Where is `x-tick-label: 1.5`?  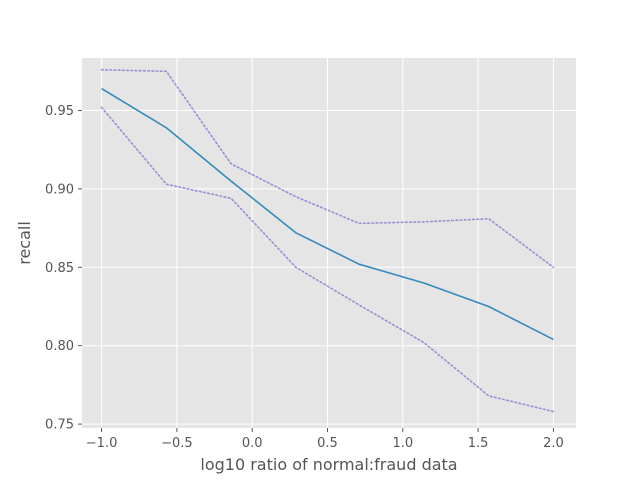 x-tick-label: 1.5 is located at coordinates (478, 443).